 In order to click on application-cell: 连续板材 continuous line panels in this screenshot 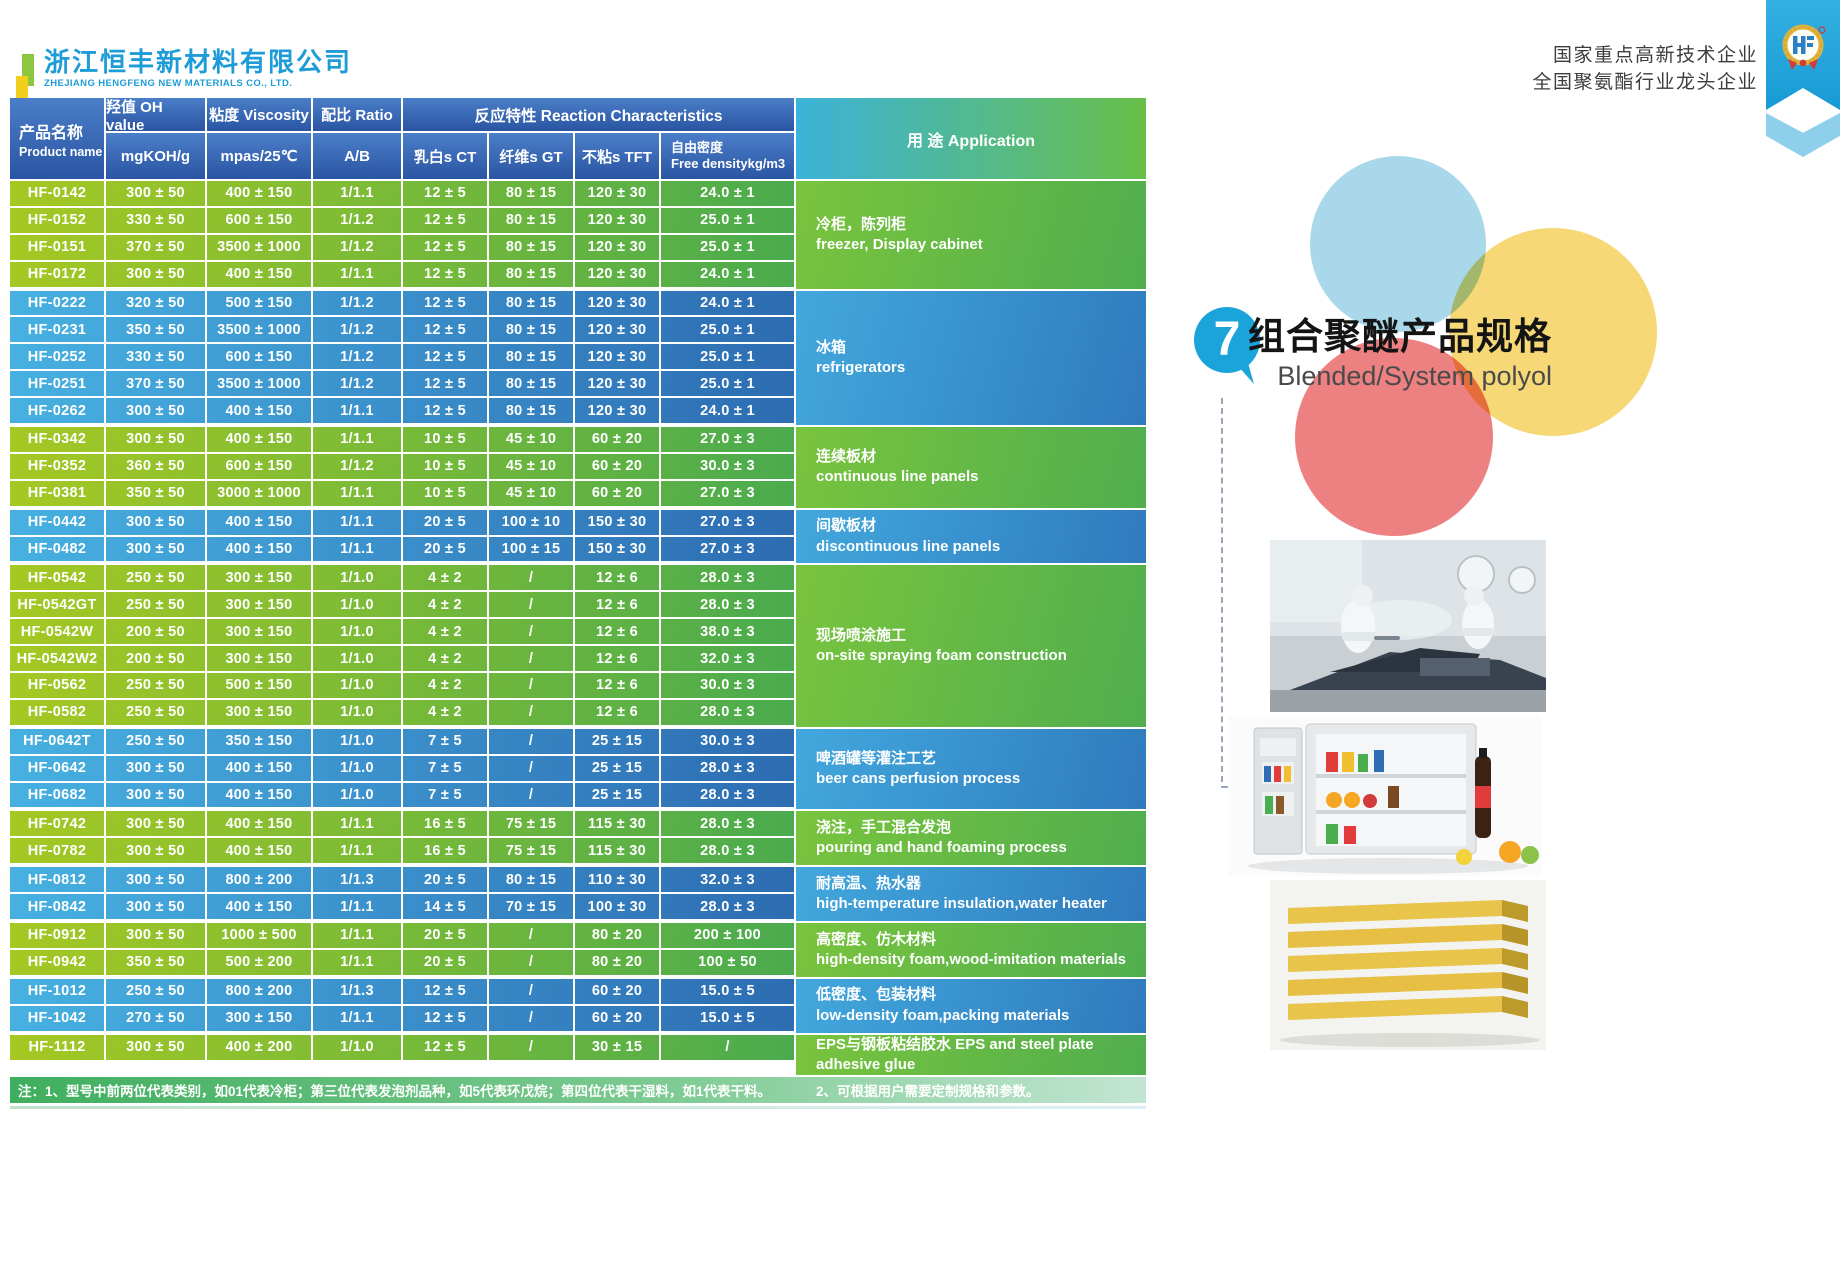, I will do `click(970, 467)`.